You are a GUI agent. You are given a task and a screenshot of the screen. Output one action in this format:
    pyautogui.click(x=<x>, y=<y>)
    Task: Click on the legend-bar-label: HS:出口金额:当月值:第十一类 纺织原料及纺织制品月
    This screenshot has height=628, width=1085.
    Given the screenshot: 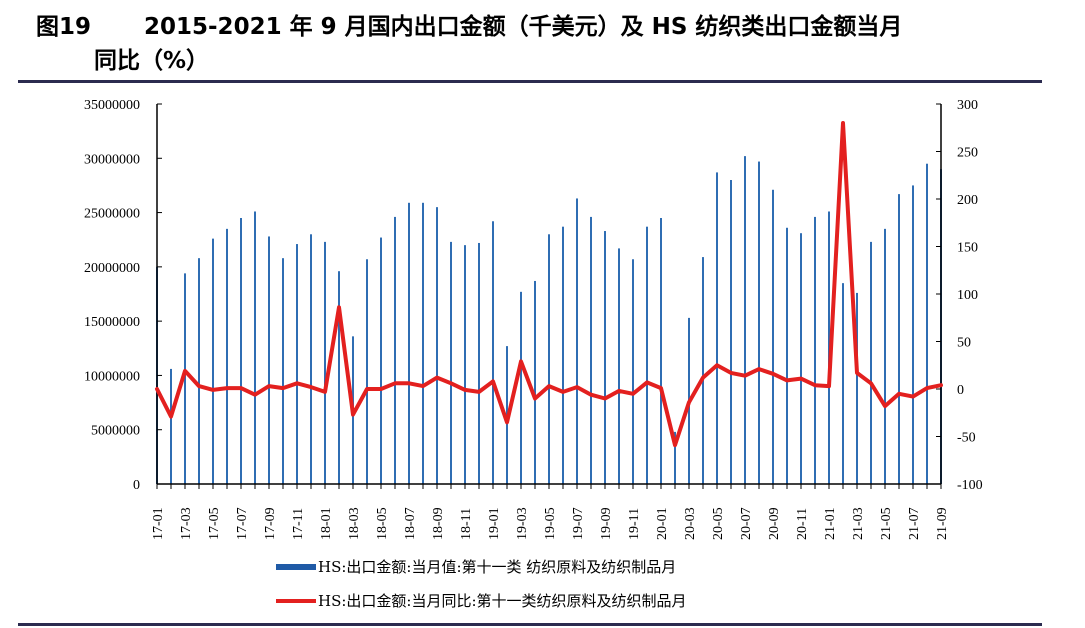 What is the action you would take?
    pyautogui.click(x=497, y=567)
    